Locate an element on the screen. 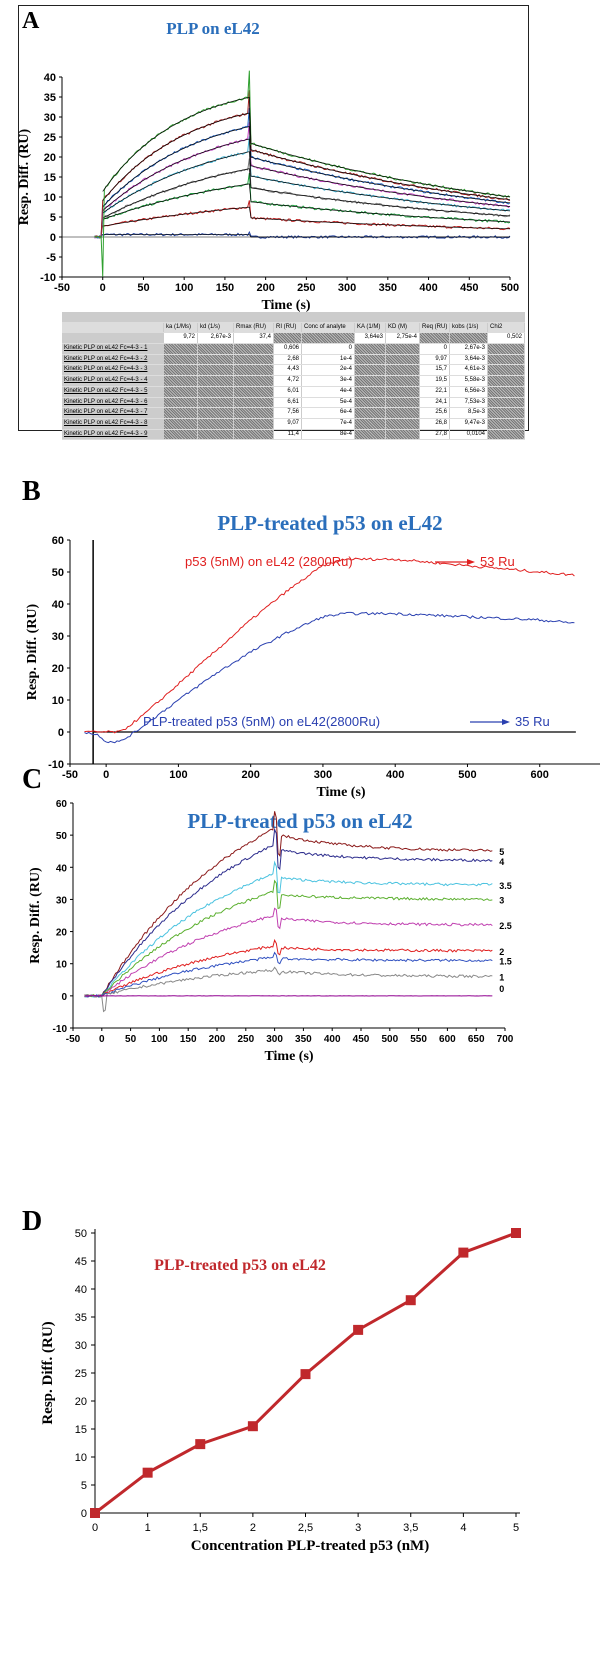 This screenshot has width=600, height=1666. y-tick-label: 20 is located at coordinates (62, 933).